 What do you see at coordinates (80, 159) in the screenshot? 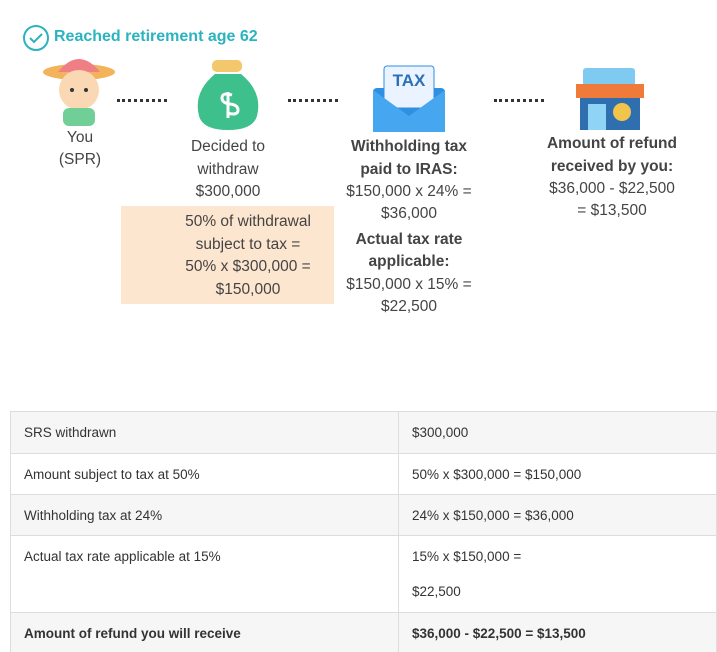
I see `node-text: (SPR)` at bounding box center [80, 159].